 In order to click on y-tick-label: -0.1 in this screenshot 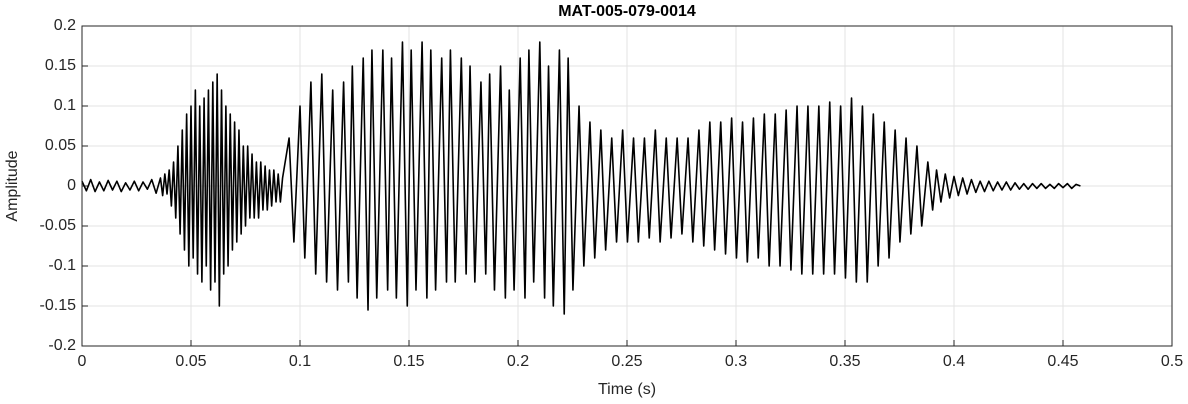, I will do `click(62, 265)`.